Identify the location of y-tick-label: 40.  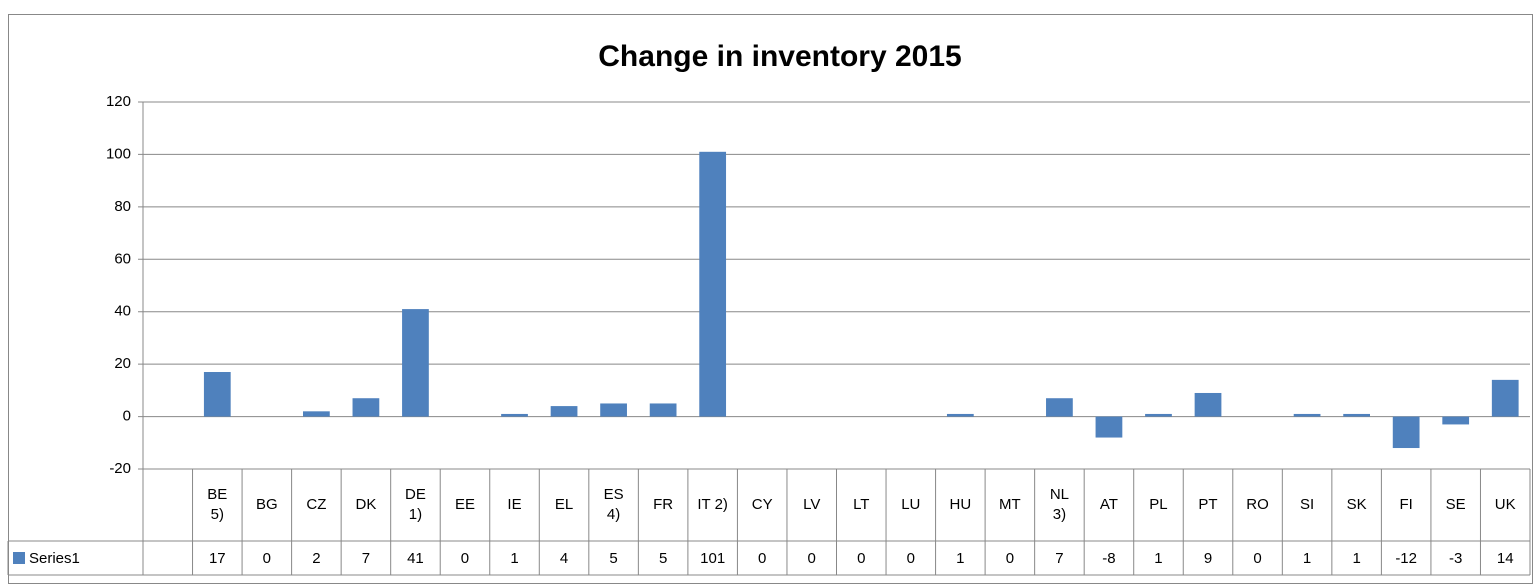
(122, 311).